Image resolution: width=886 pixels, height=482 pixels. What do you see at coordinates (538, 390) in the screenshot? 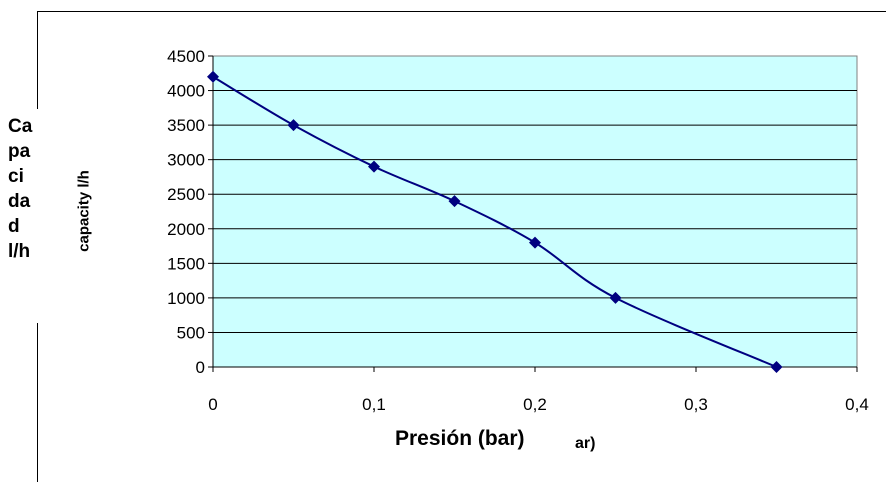
I see `x-tick-labels: 0 0,1 0,2 0,3 0,4` at bounding box center [538, 390].